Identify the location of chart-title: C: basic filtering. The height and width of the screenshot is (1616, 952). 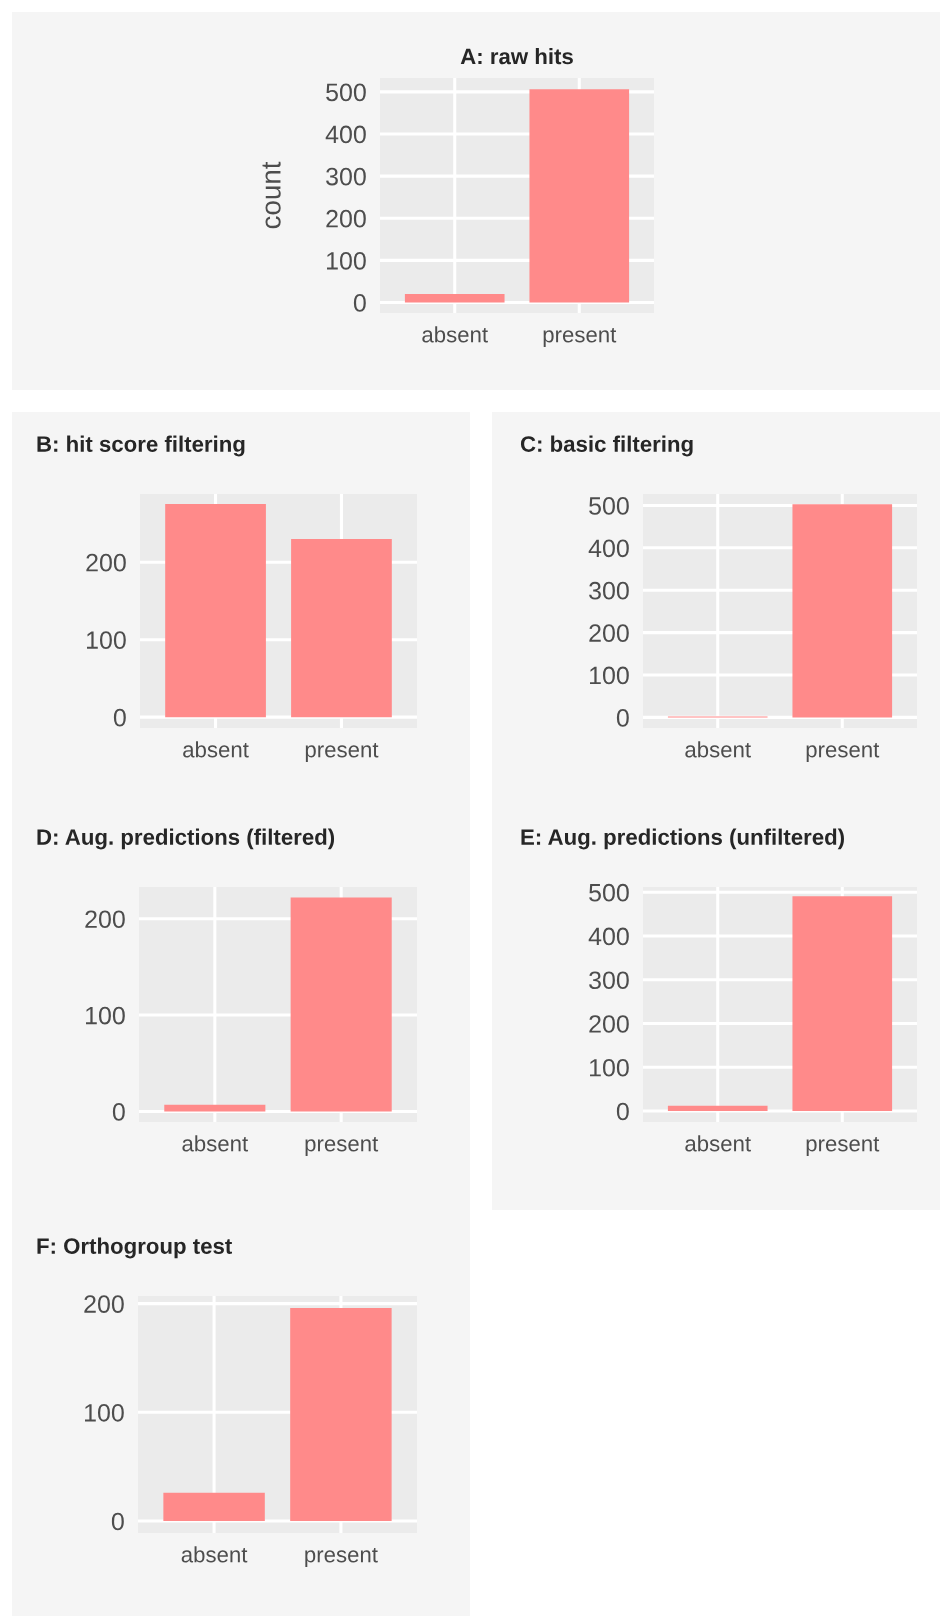
(606, 446).